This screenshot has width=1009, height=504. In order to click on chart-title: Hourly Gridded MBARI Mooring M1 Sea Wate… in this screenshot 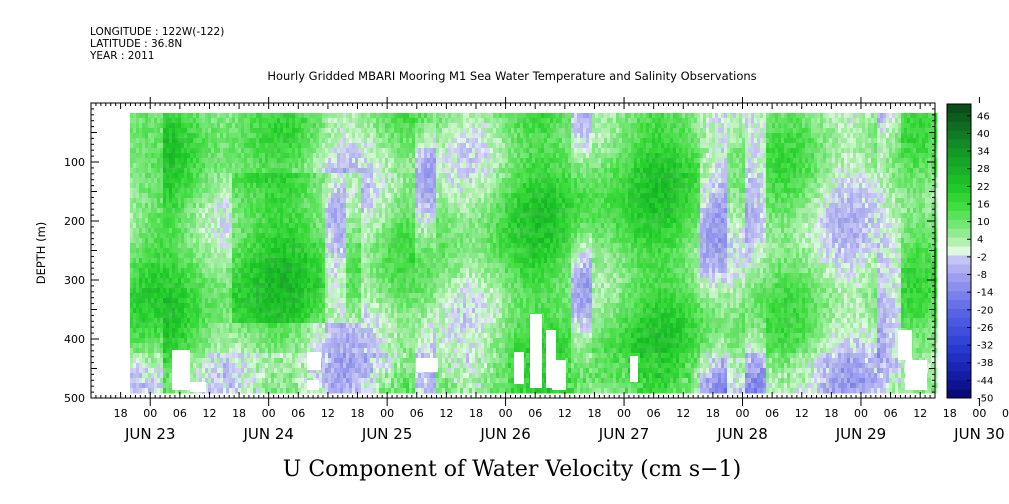, I will do `click(511, 76)`.